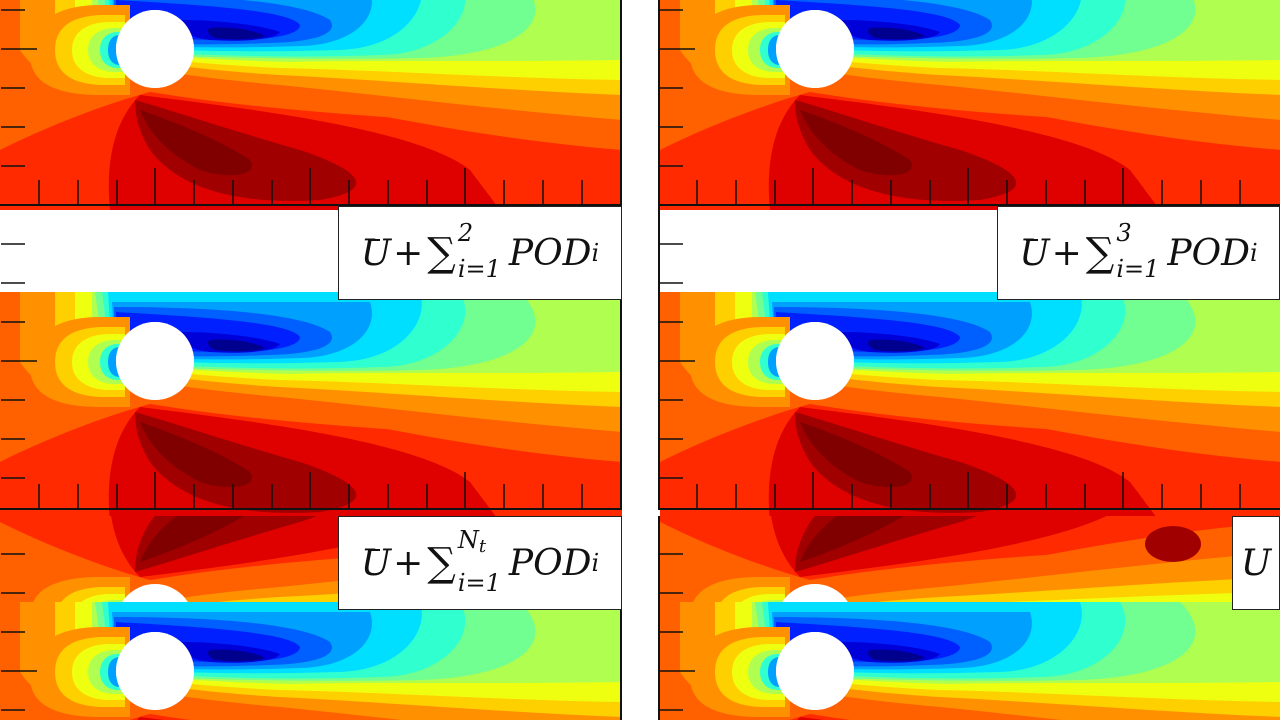 The width and height of the screenshot is (1280, 720). What do you see at coordinates (969, 105) in the screenshot?
I see `flow-panel-right-top` at bounding box center [969, 105].